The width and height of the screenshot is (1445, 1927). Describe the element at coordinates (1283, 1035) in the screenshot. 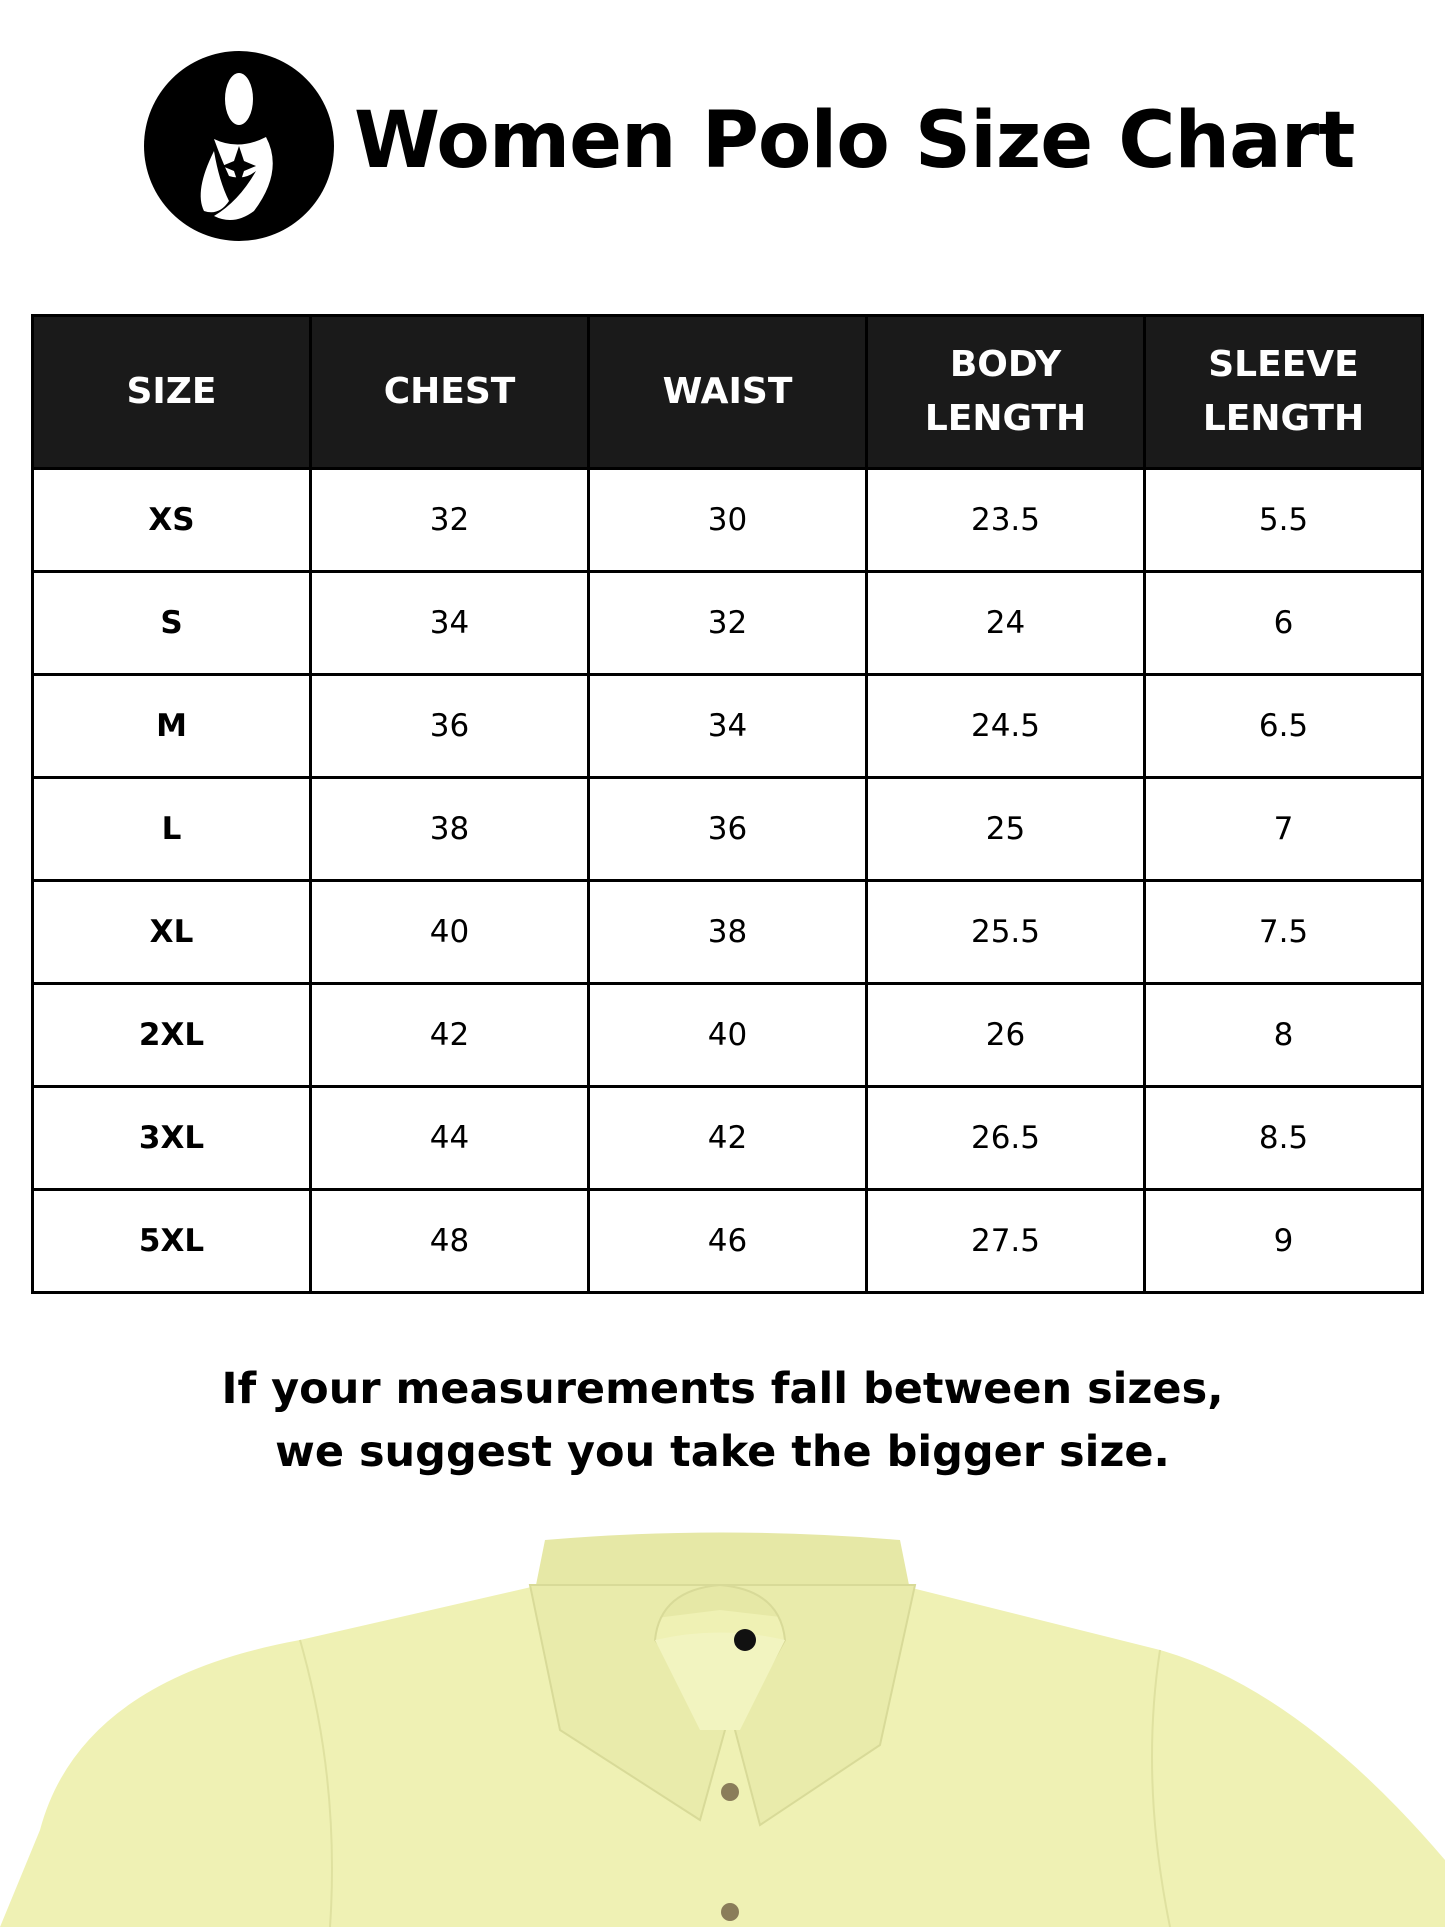

I see `measurement-cell: 8` at that location.